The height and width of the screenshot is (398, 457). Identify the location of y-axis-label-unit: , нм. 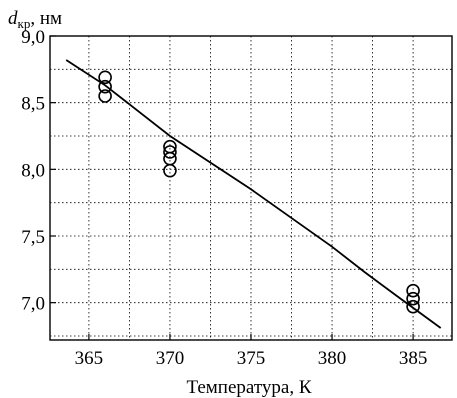
(46, 18).